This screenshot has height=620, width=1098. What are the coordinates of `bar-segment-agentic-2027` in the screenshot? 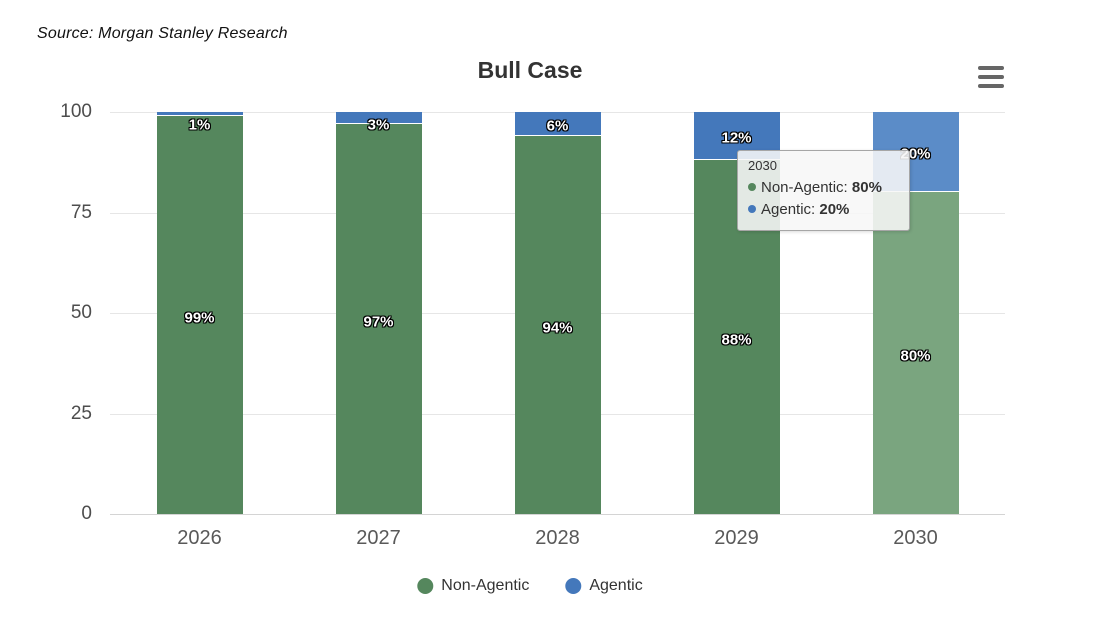 It's located at (378, 118).